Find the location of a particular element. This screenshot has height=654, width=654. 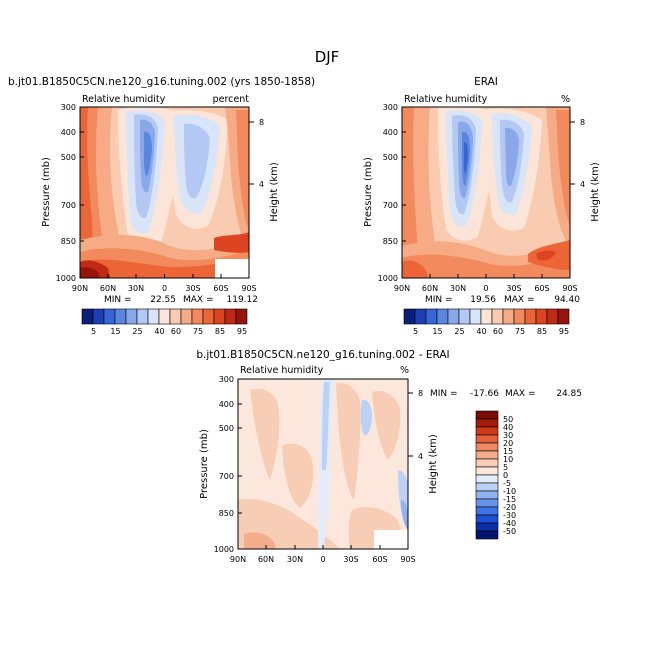

panel-diff-xticks: 90N 60N 30N 0 30S 60S 90S is located at coordinates (323, 554).